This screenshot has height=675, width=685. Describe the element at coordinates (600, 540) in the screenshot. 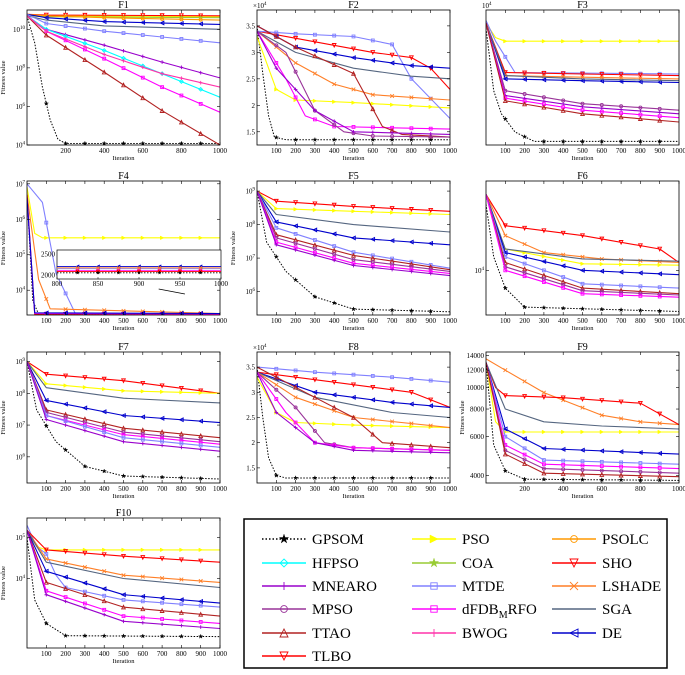

I see `legend-item-psolc: PSOLC` at that location.